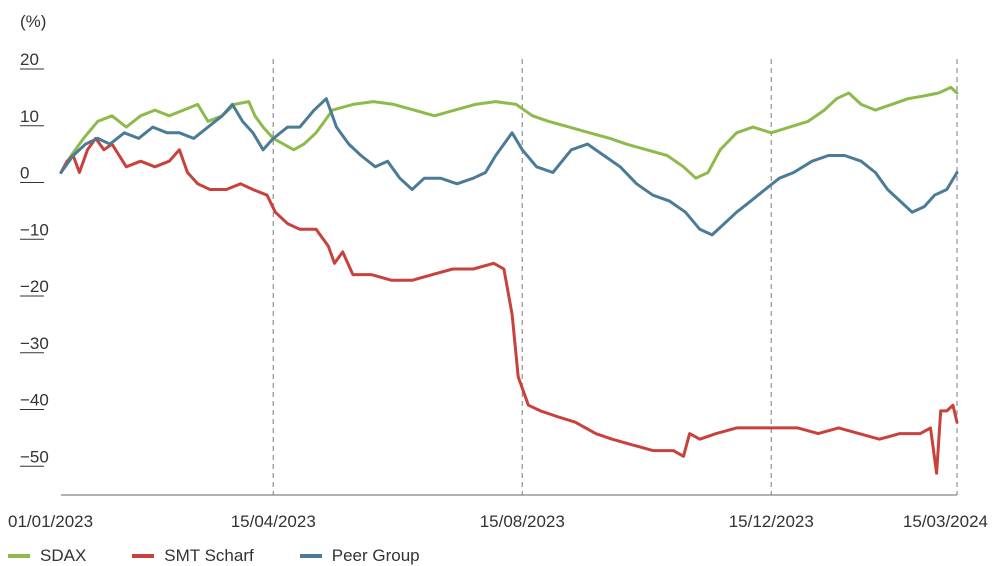 The width and height of the screenshot is (992, 566). What do you see at coordinates (522, 521) in the screenshot?
I see `x-tick-label: 15/08/2023` at bounding box center [522, 521].